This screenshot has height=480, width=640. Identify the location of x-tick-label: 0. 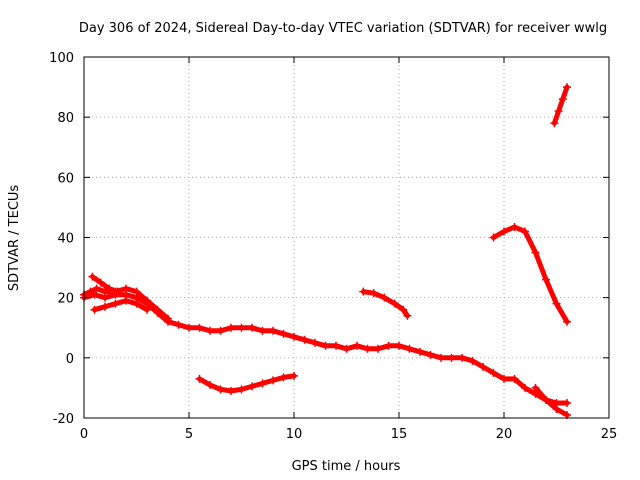
(84, 434).